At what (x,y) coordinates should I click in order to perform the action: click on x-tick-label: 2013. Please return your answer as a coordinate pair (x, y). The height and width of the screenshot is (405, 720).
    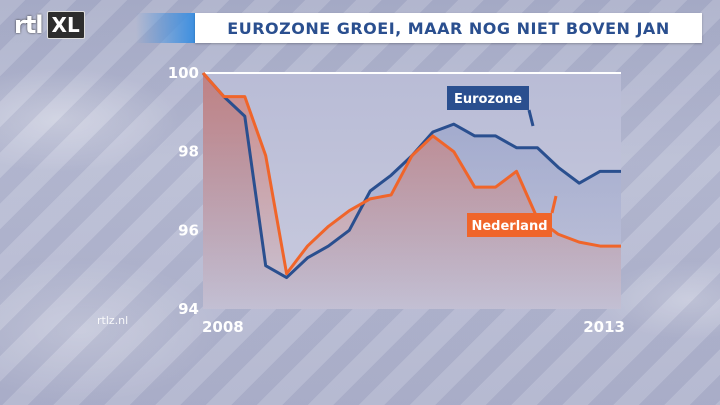
    Looking at the image, I should click on (604, 327).